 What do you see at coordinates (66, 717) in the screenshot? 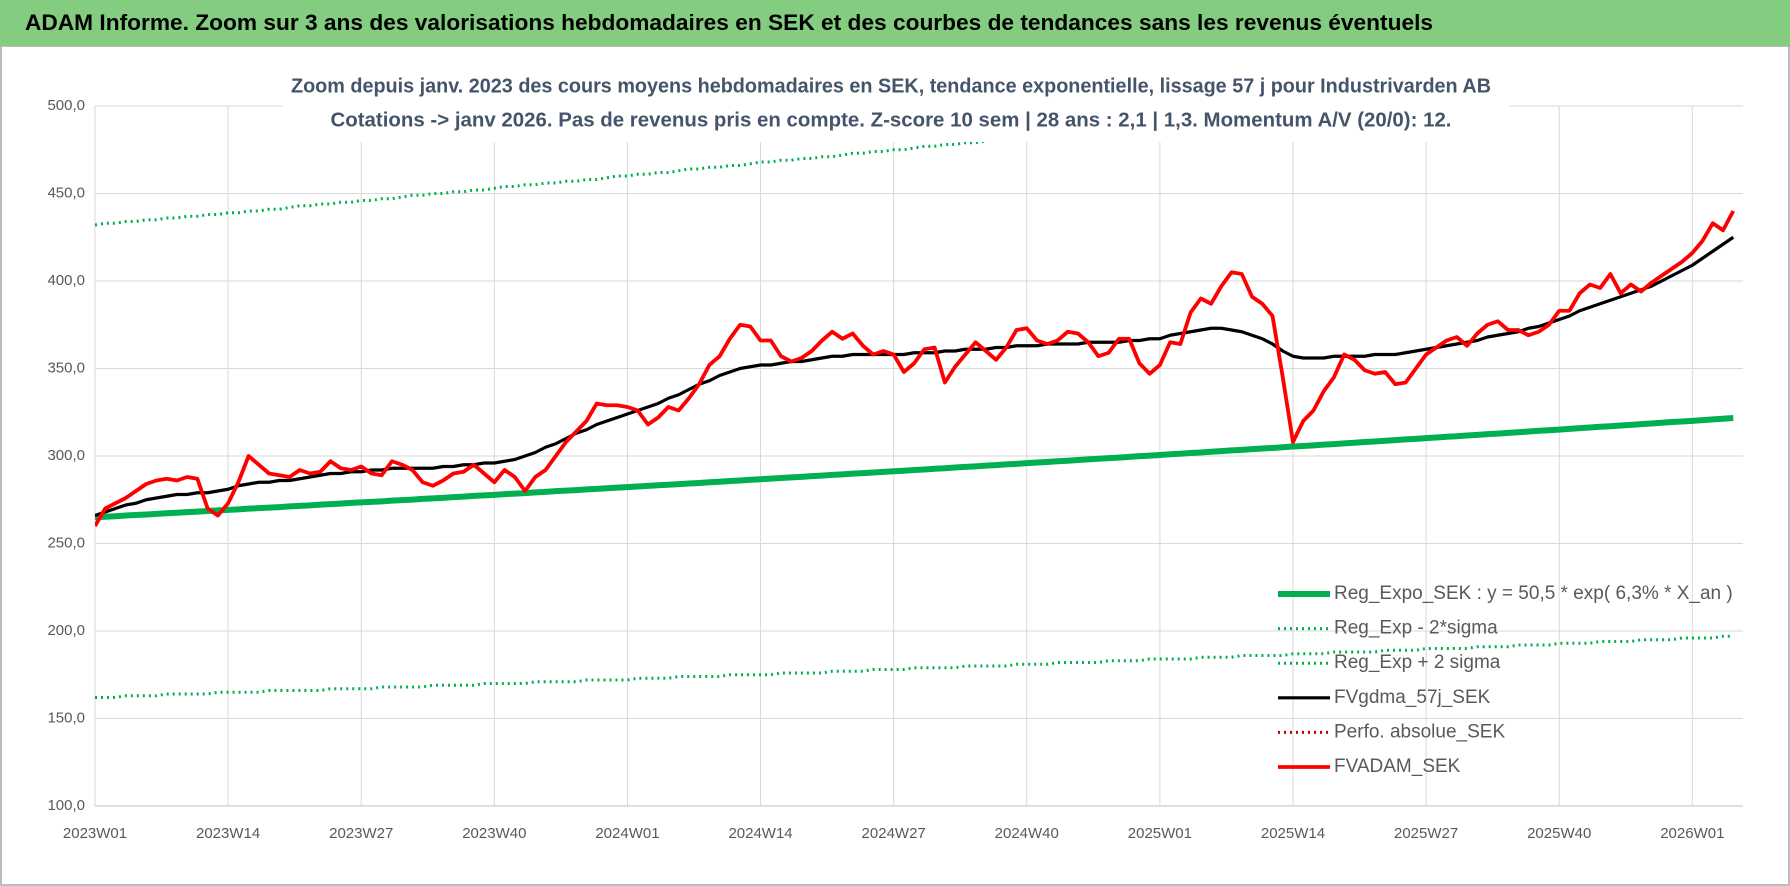
I see `y-tick-label: 150,0` at bounding box center [66, 717].